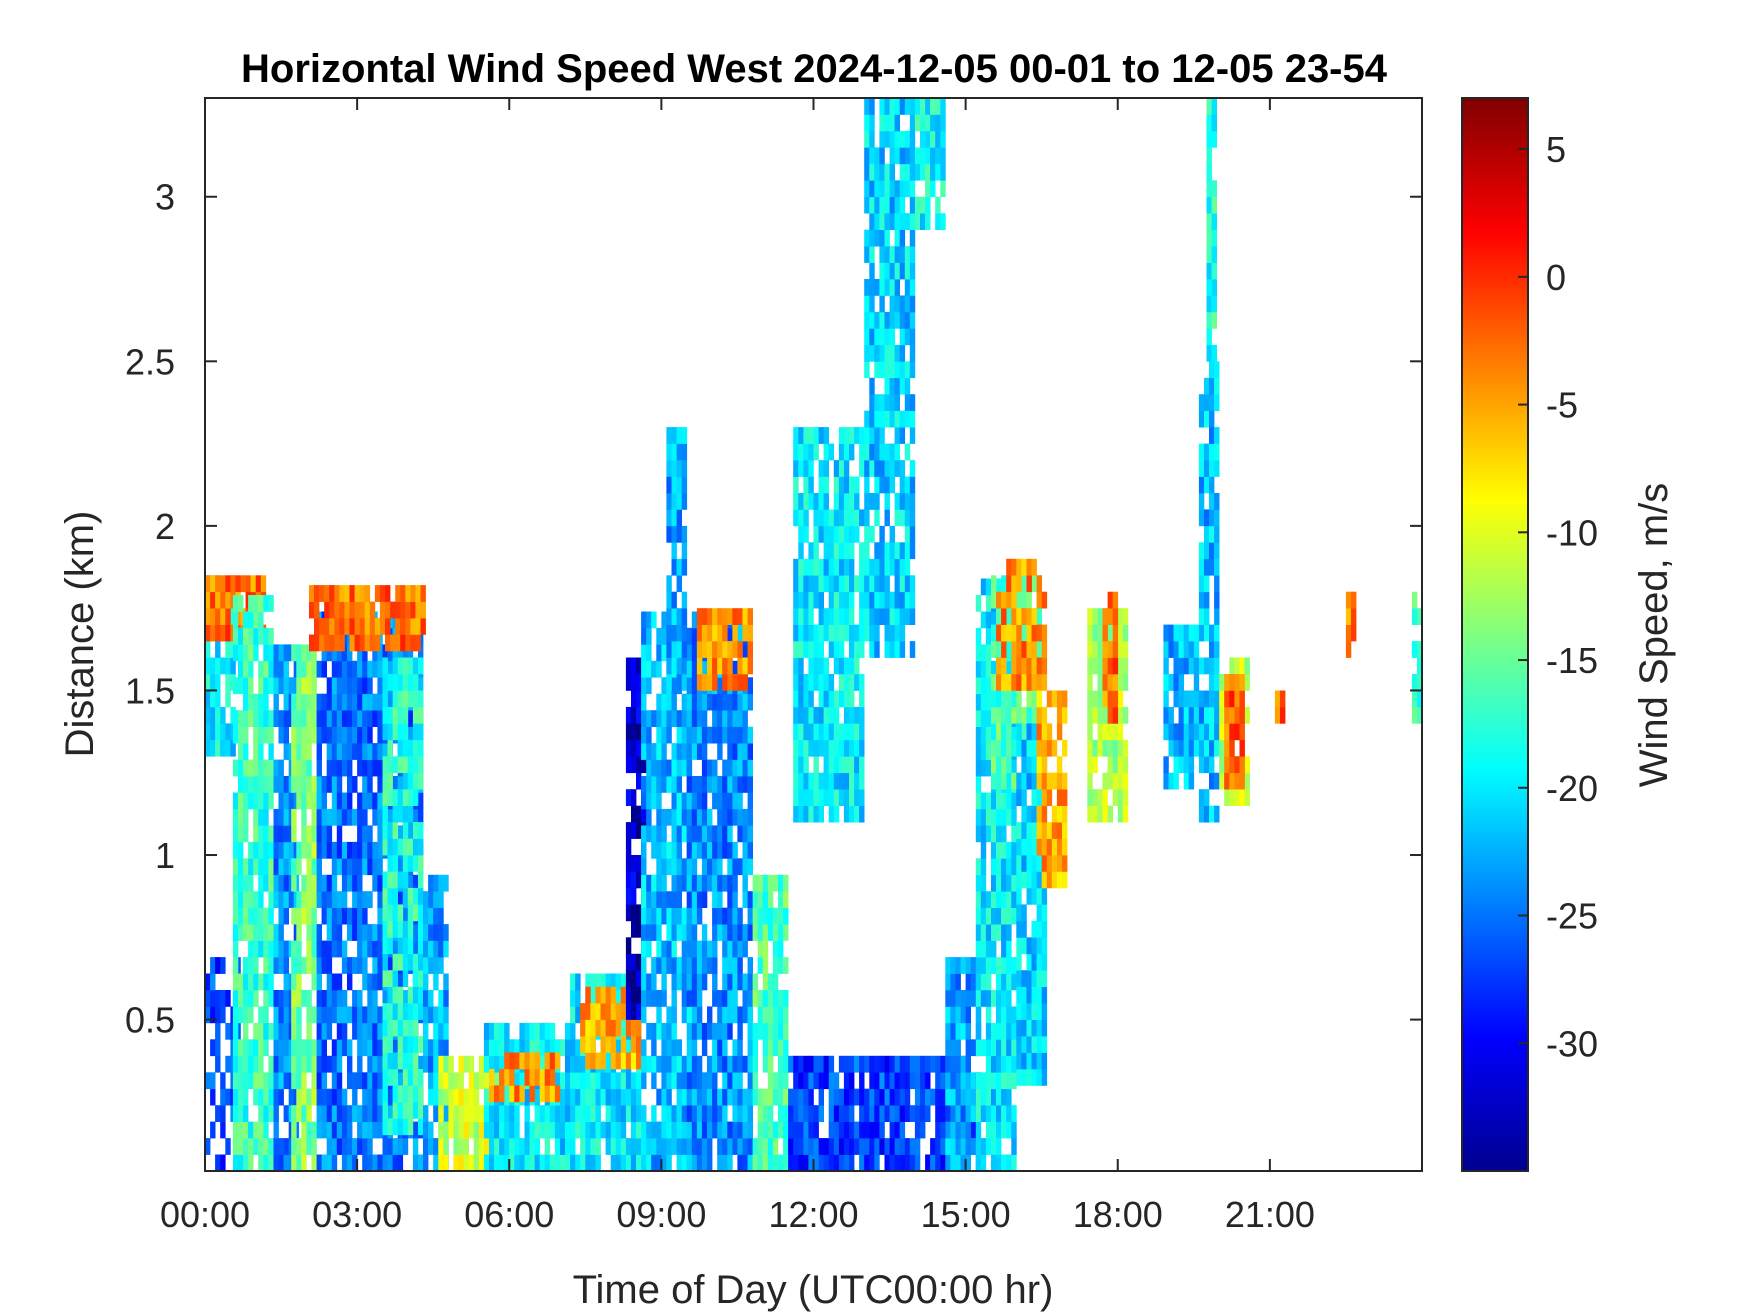  Describe the element at coordinates (357, 1214) in the screenshot. I see `x-tick-label: 03:00` at that location.